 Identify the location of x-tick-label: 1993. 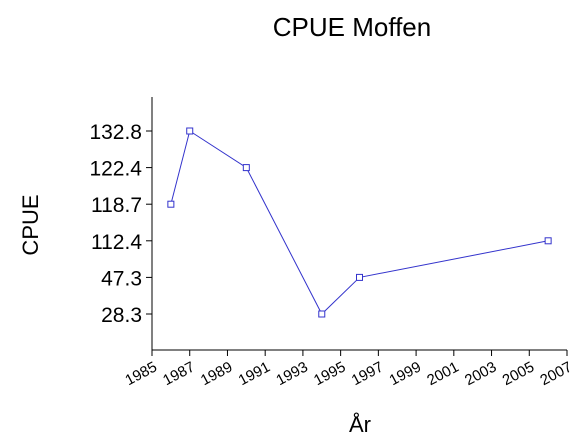
(291, 374).